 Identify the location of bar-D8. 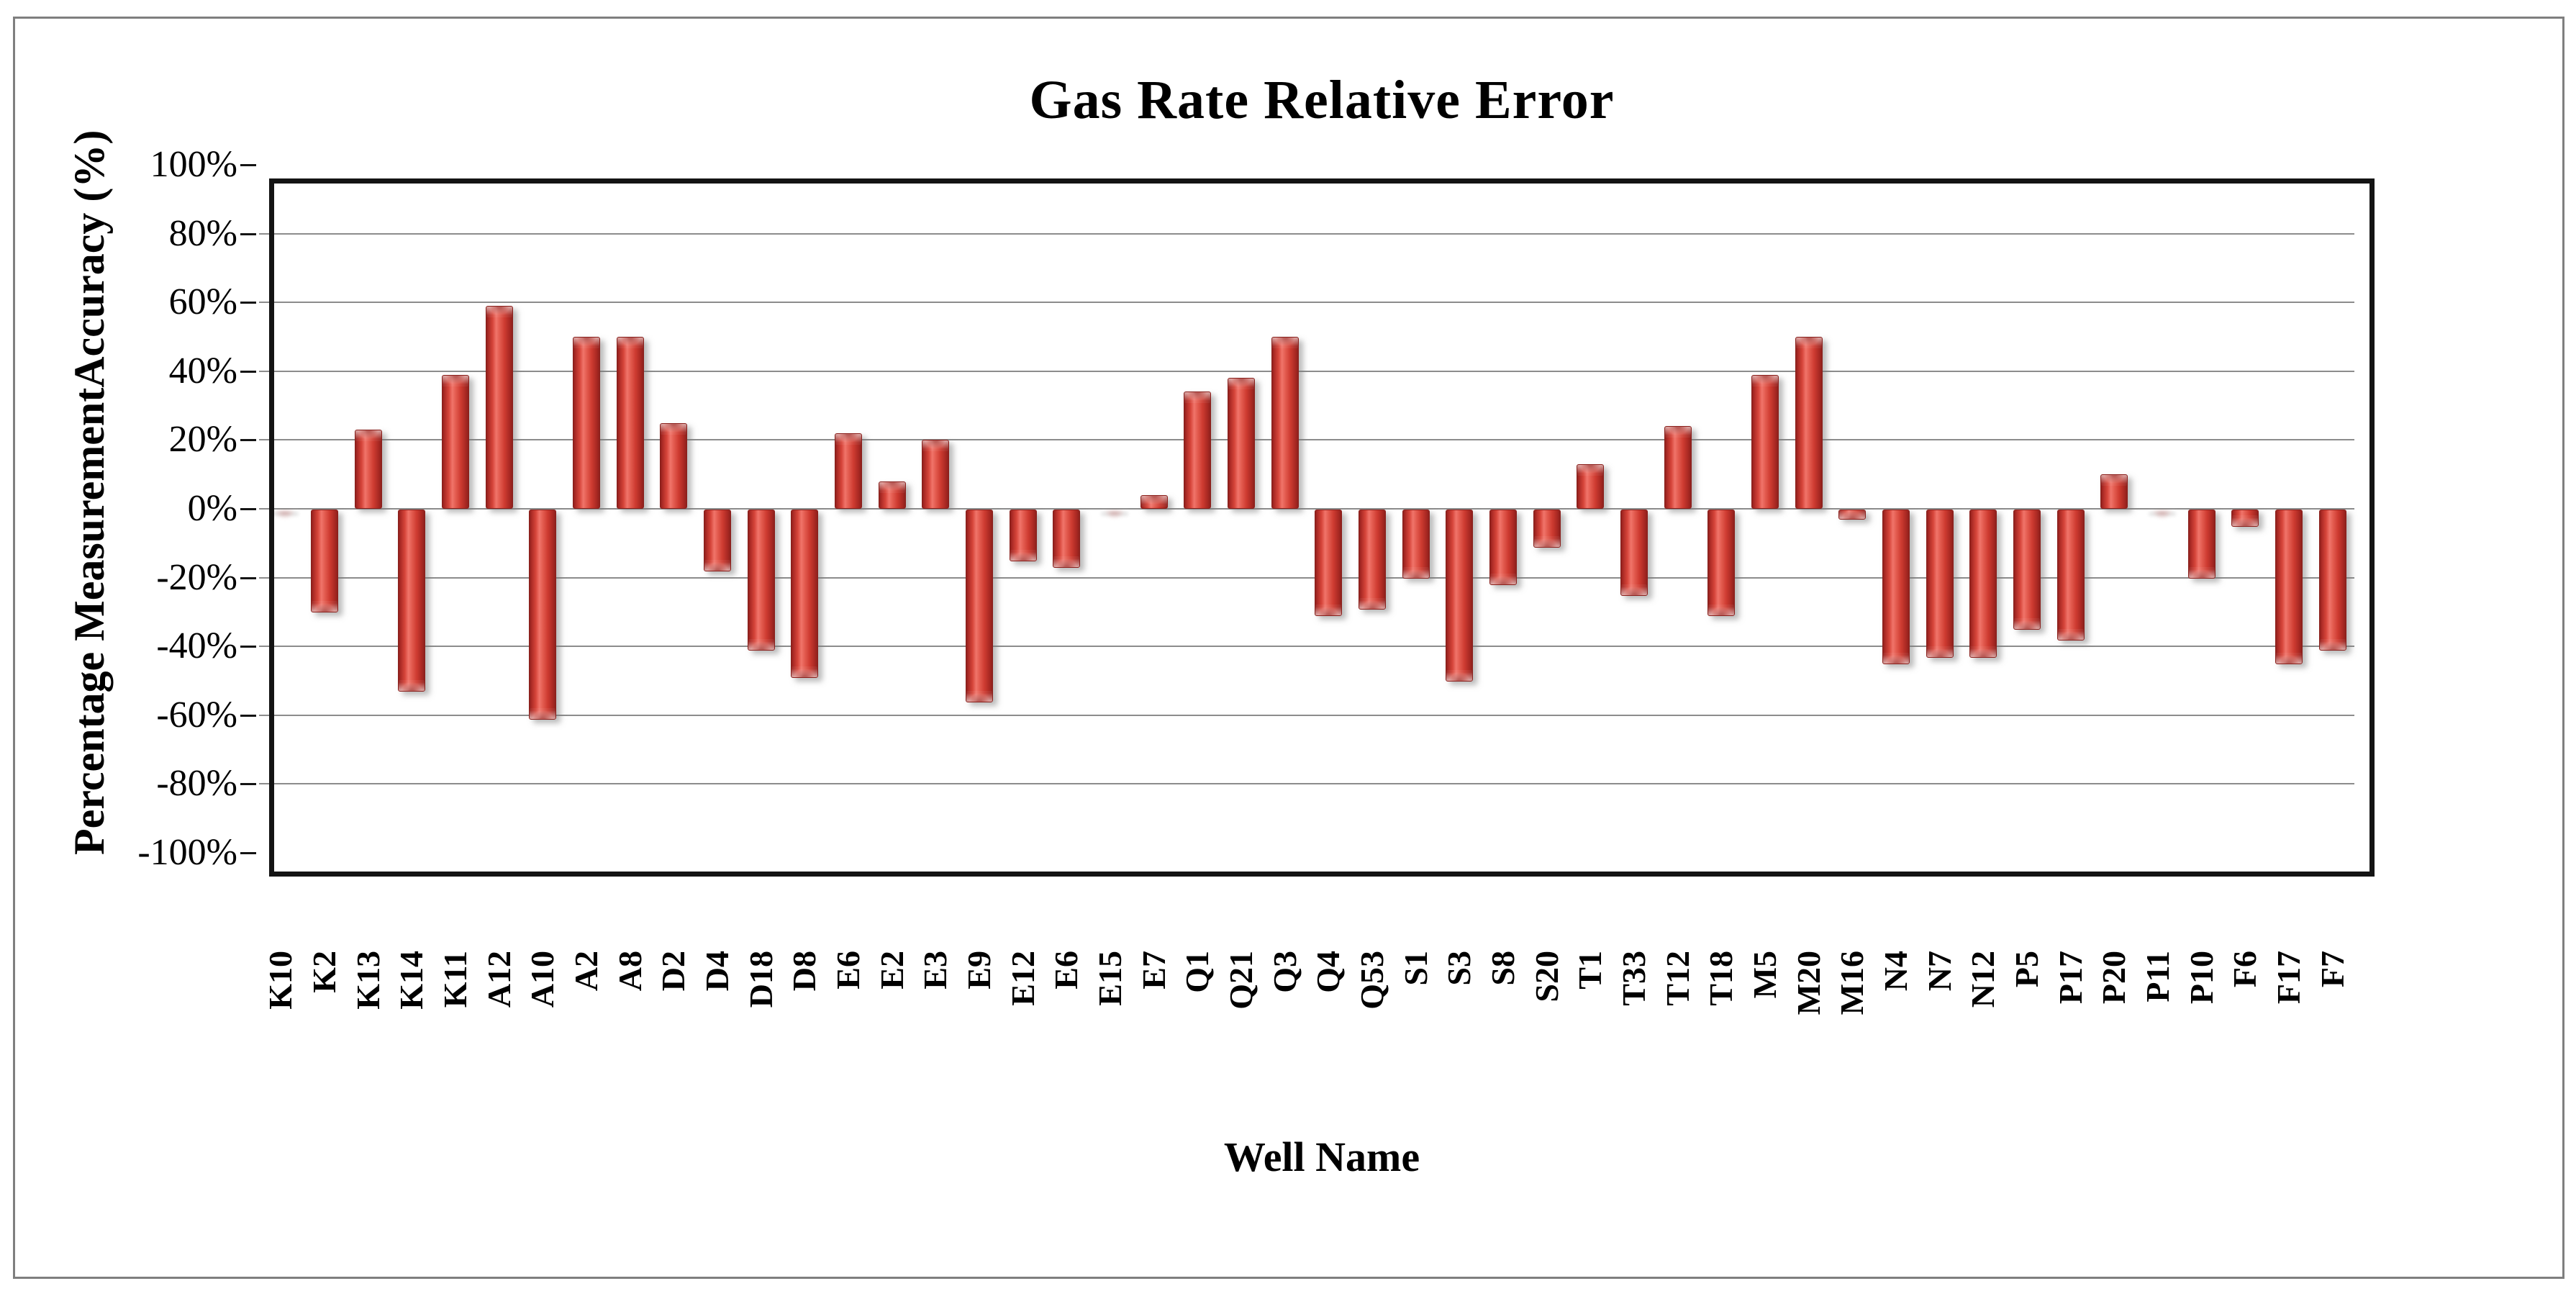
(805, 595).